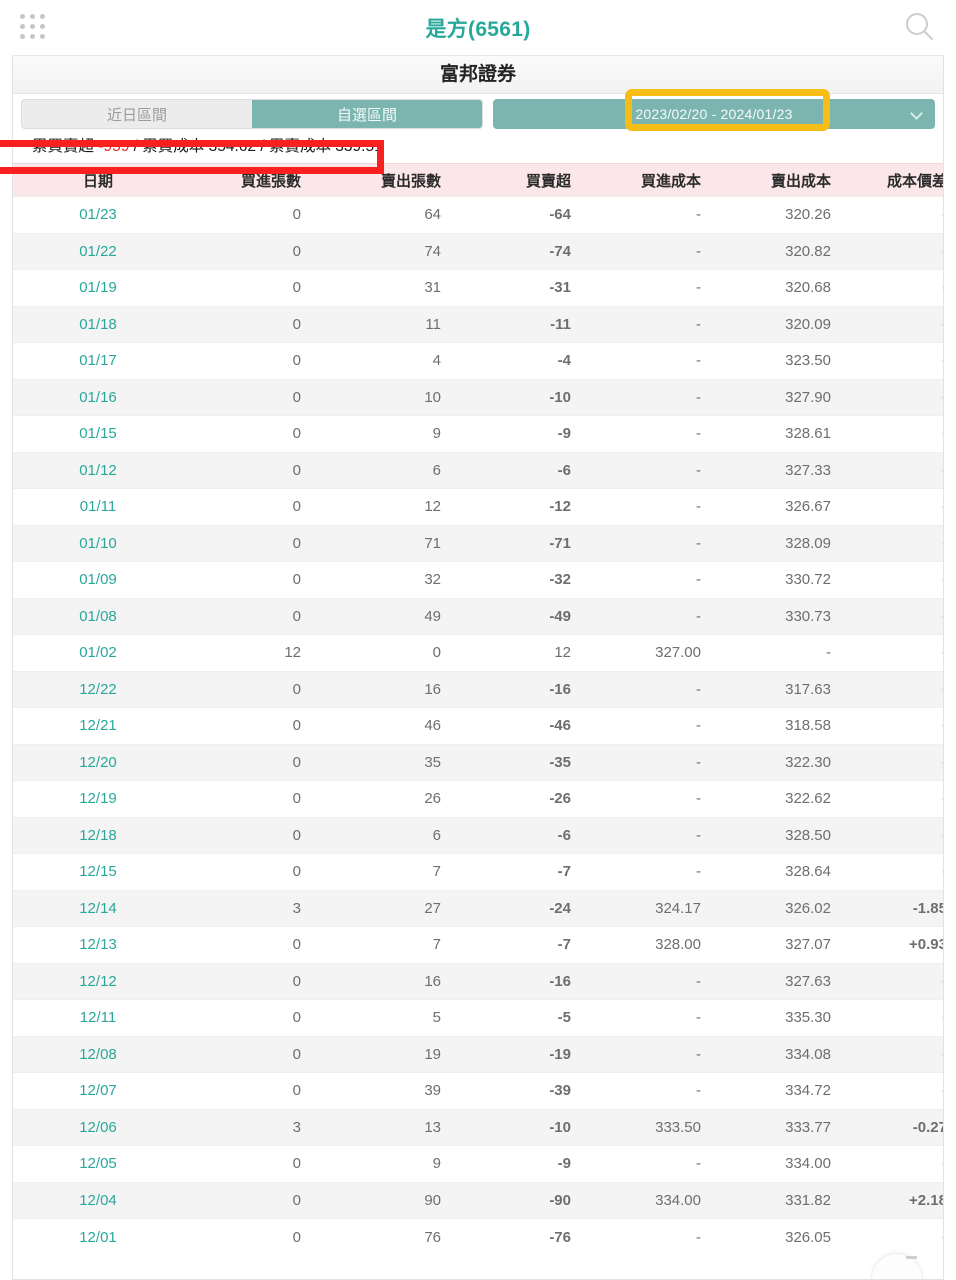  Describe the element at coordinates (98, 689) in the screenshot. I see `cell-date: 12/22` at that location.